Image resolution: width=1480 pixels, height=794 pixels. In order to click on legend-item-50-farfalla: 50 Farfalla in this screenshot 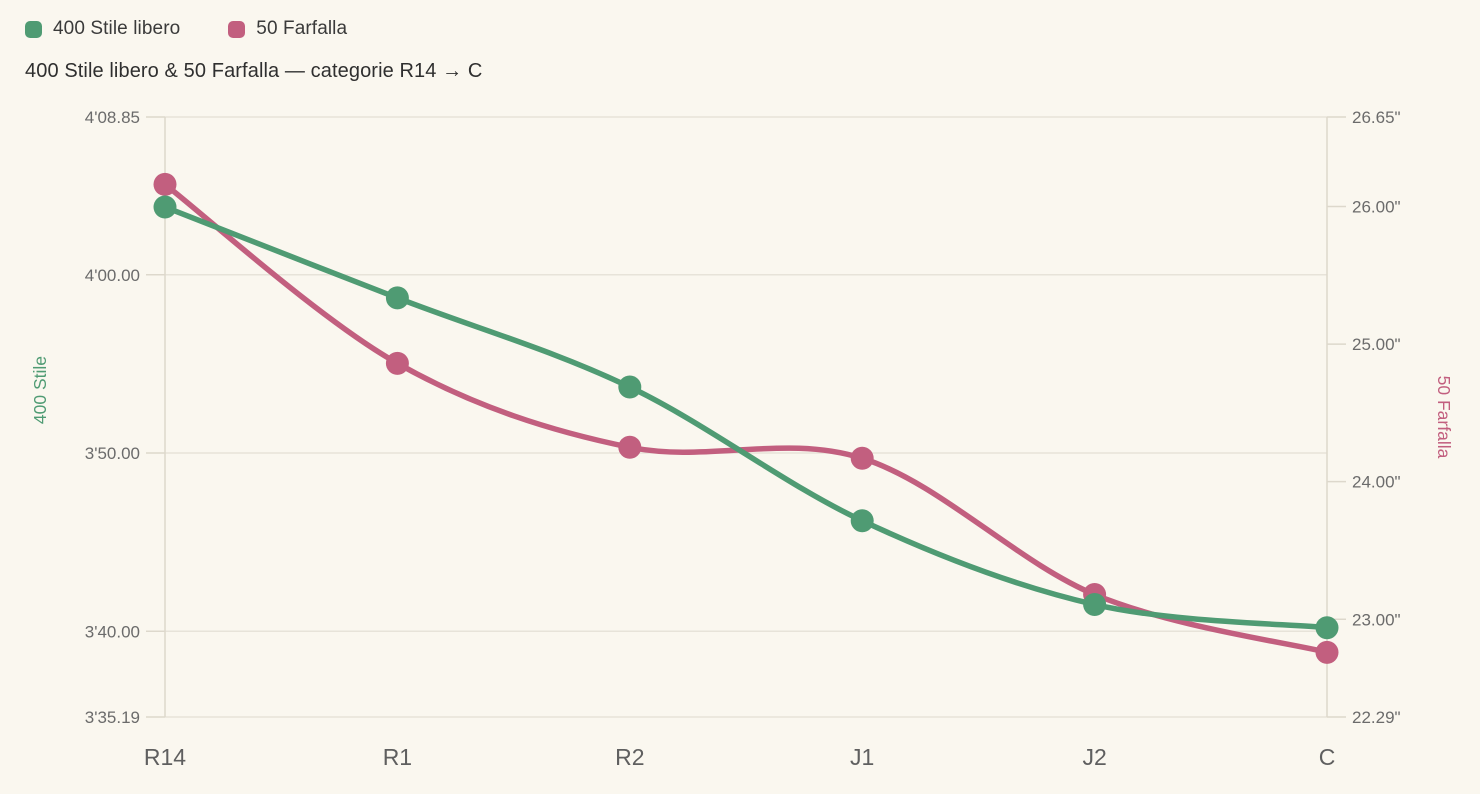, I will do `click(287, 29)`.